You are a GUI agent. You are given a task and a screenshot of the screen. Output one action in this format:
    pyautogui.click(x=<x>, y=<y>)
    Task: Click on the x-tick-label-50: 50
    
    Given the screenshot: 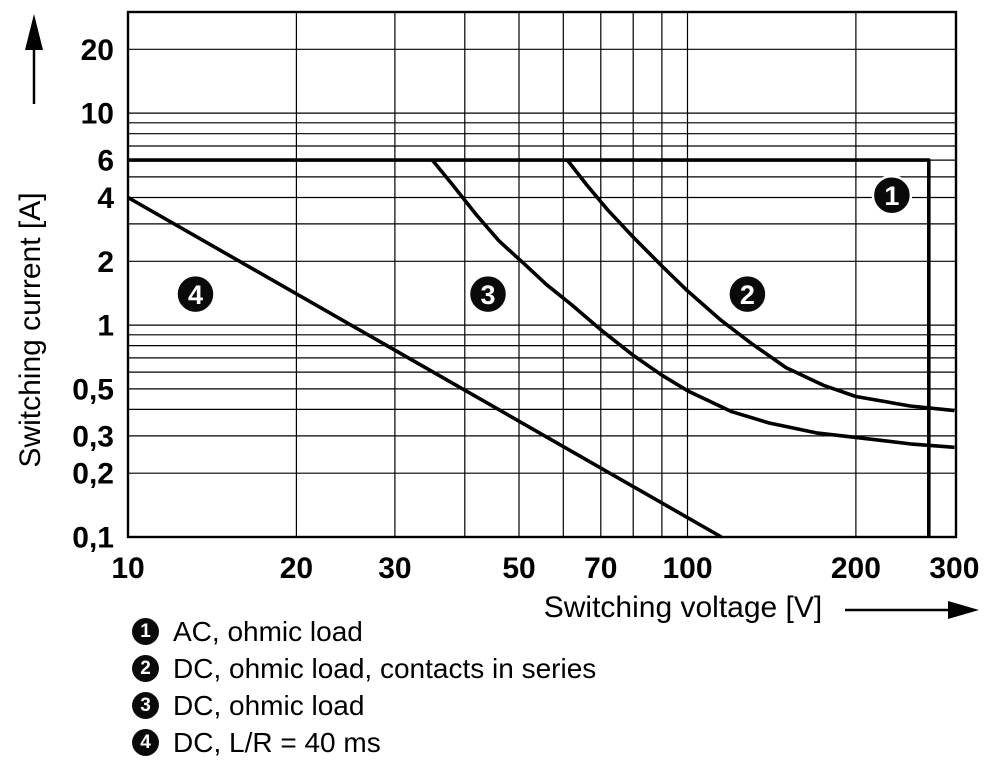 What is the action you would take?
    pyautogui.click(x=518, y=568)
    